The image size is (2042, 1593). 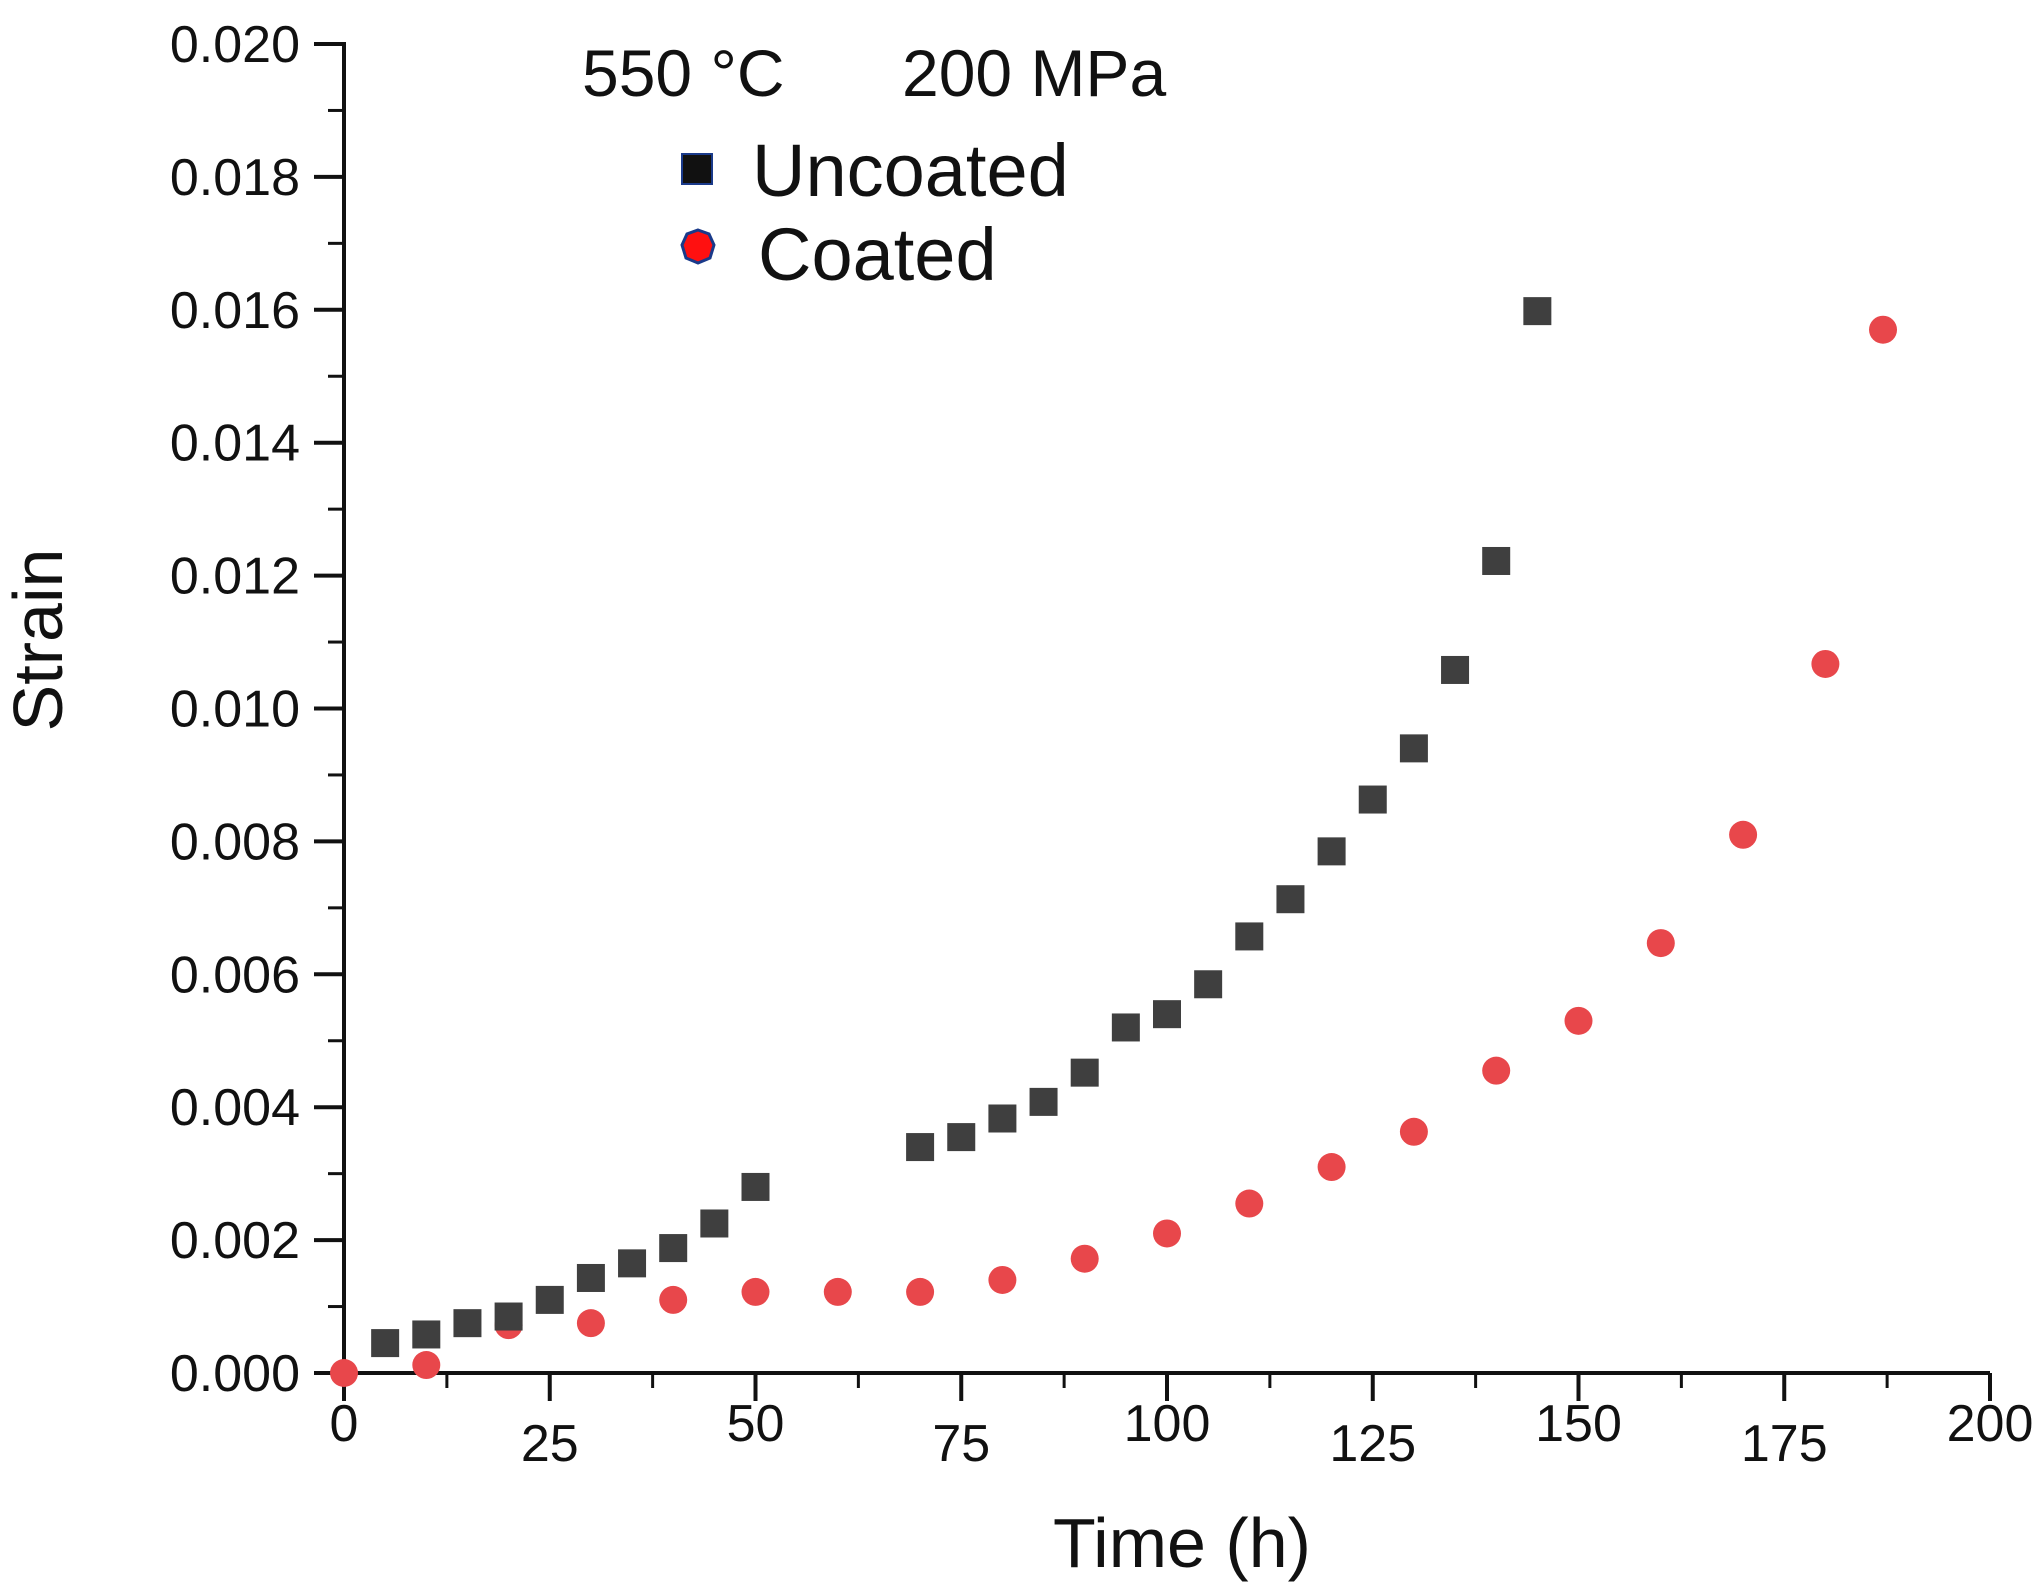 What do you see at coordinates (235, 444) in the screenshot?
I see `y-tick-label: 0.014` at bounding box center [235, 444].